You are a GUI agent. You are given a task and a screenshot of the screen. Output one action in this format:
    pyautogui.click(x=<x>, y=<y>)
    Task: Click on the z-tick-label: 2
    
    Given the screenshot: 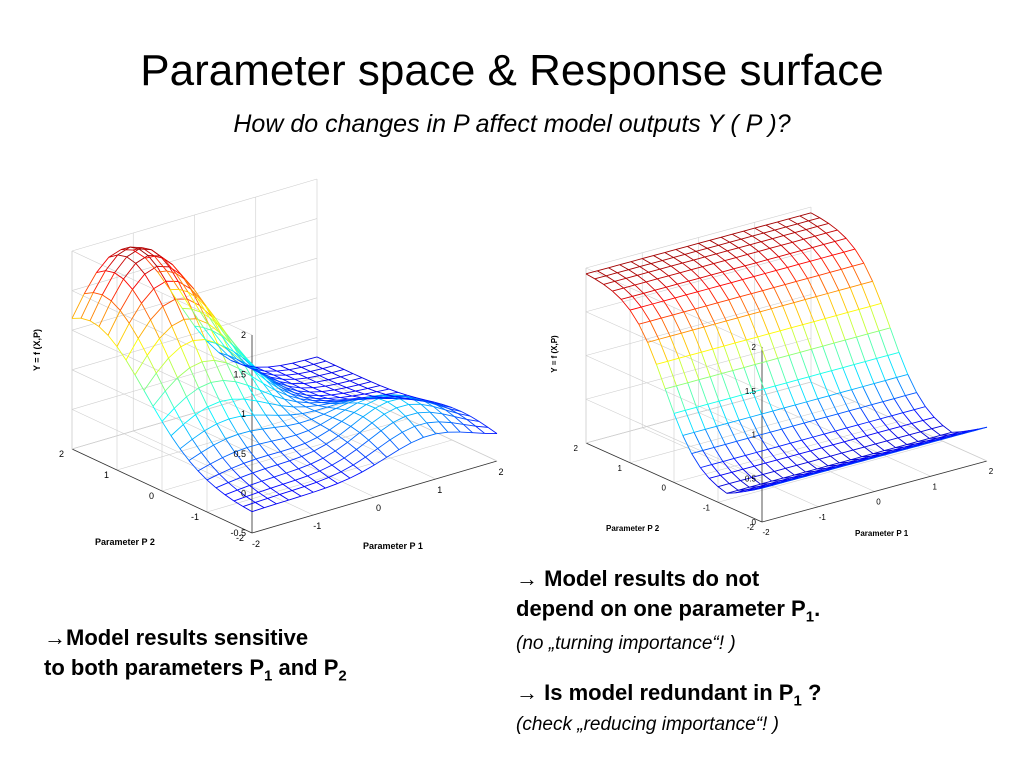 What is the action you would take?
    pyautogui.click(x=754, y=347)
    